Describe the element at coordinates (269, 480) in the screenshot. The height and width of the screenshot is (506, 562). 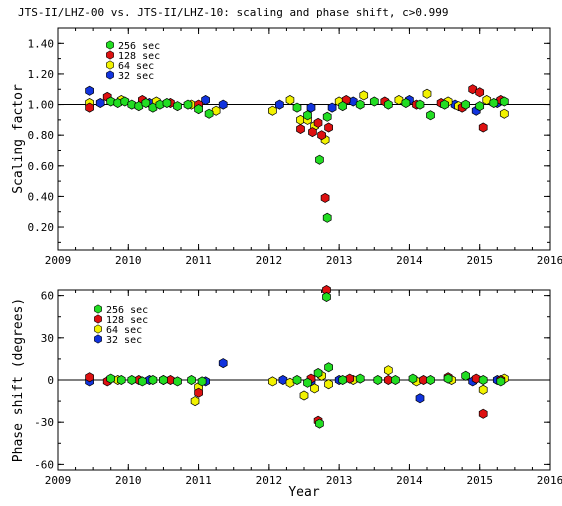
I see `x-tick-label: 2012` at that location.